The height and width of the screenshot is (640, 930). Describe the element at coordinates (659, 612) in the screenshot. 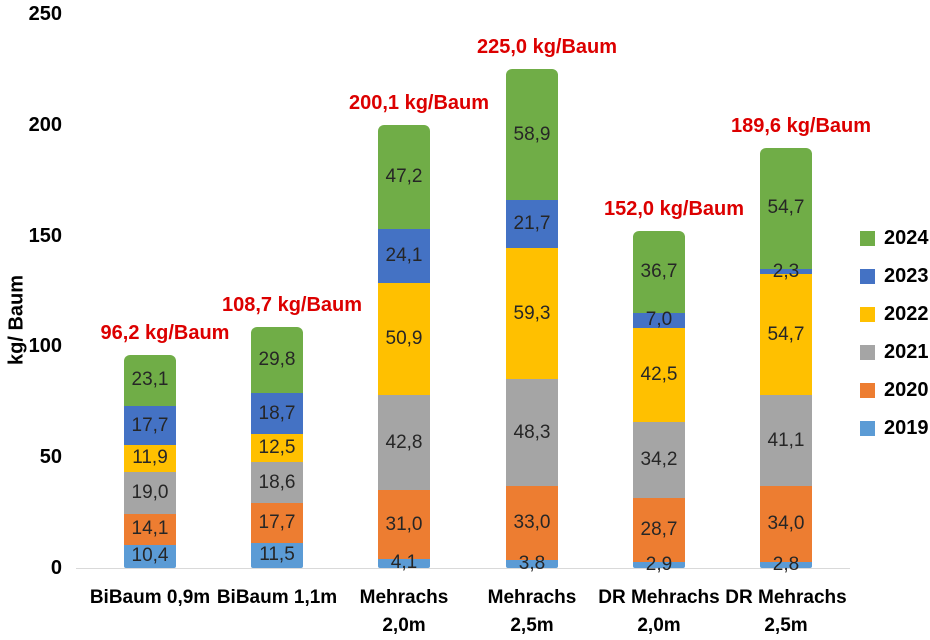

I see `category-label: DR Mehrachs 2,0m` at that location.